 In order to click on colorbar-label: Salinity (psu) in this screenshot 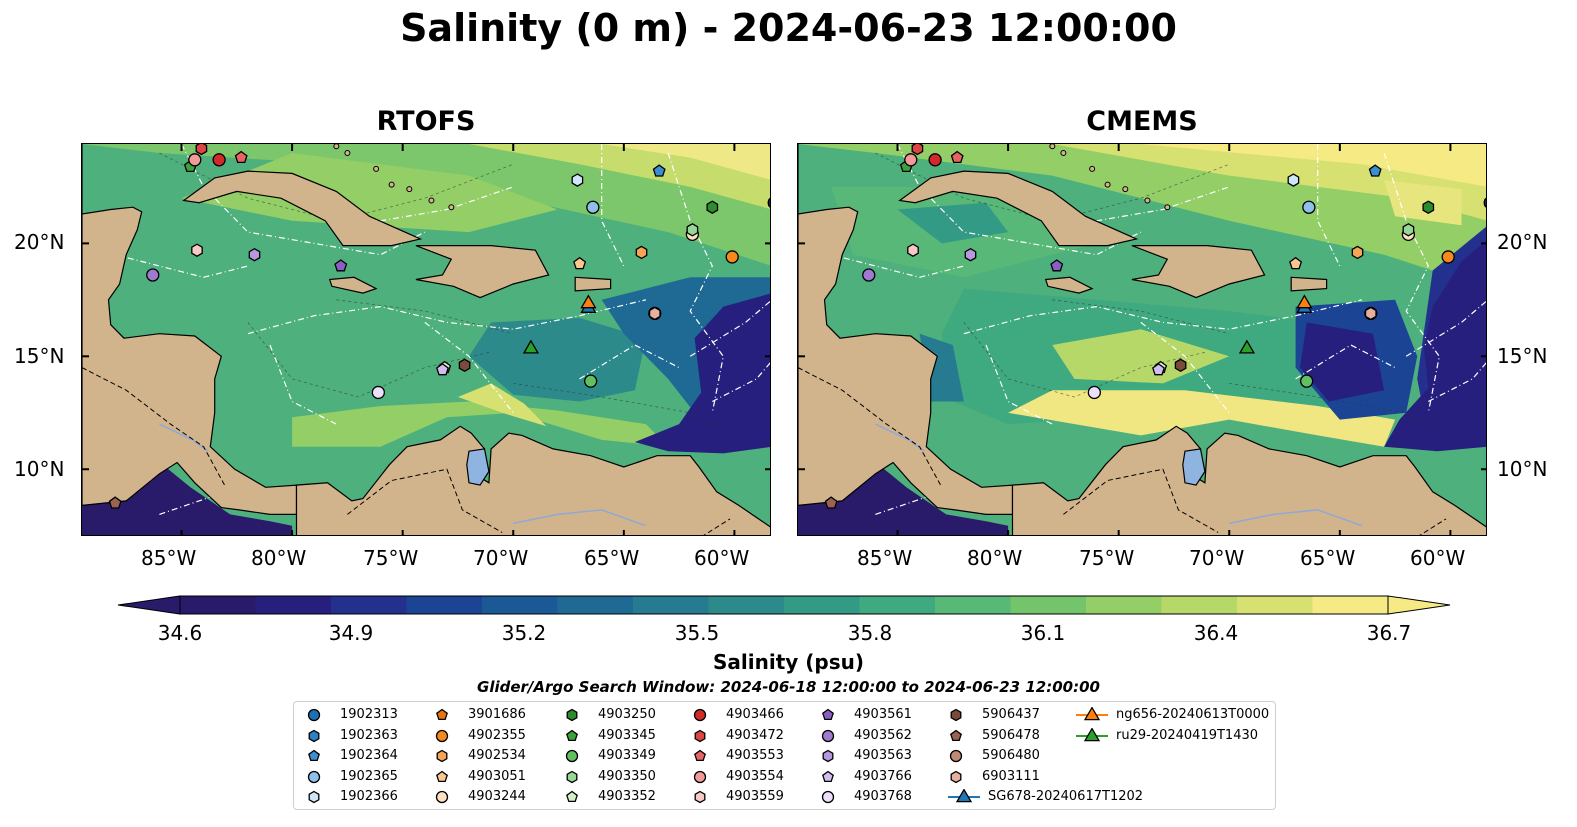, I will do `click(788, 662)`.